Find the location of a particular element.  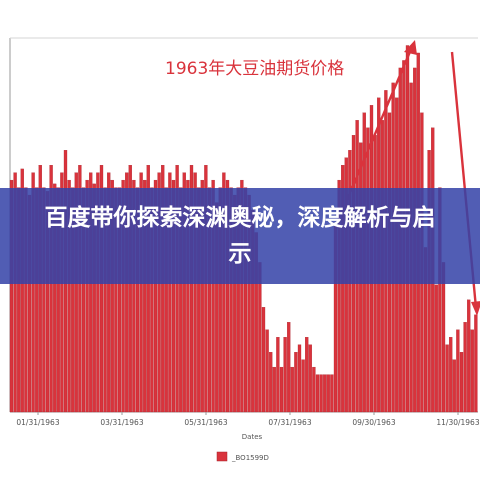

x-tick-label: 11/30/1963 is located at coordinates (457, 422).